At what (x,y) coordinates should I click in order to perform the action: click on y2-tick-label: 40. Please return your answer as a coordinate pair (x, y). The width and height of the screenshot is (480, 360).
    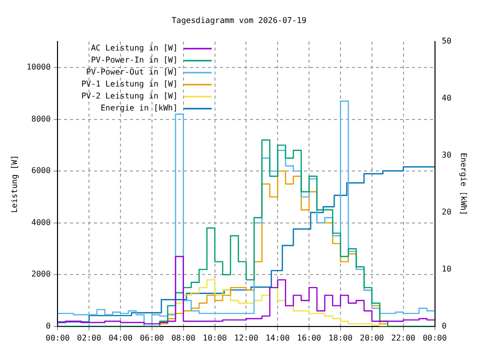
    Looking at the image, I should click on (447, 98).